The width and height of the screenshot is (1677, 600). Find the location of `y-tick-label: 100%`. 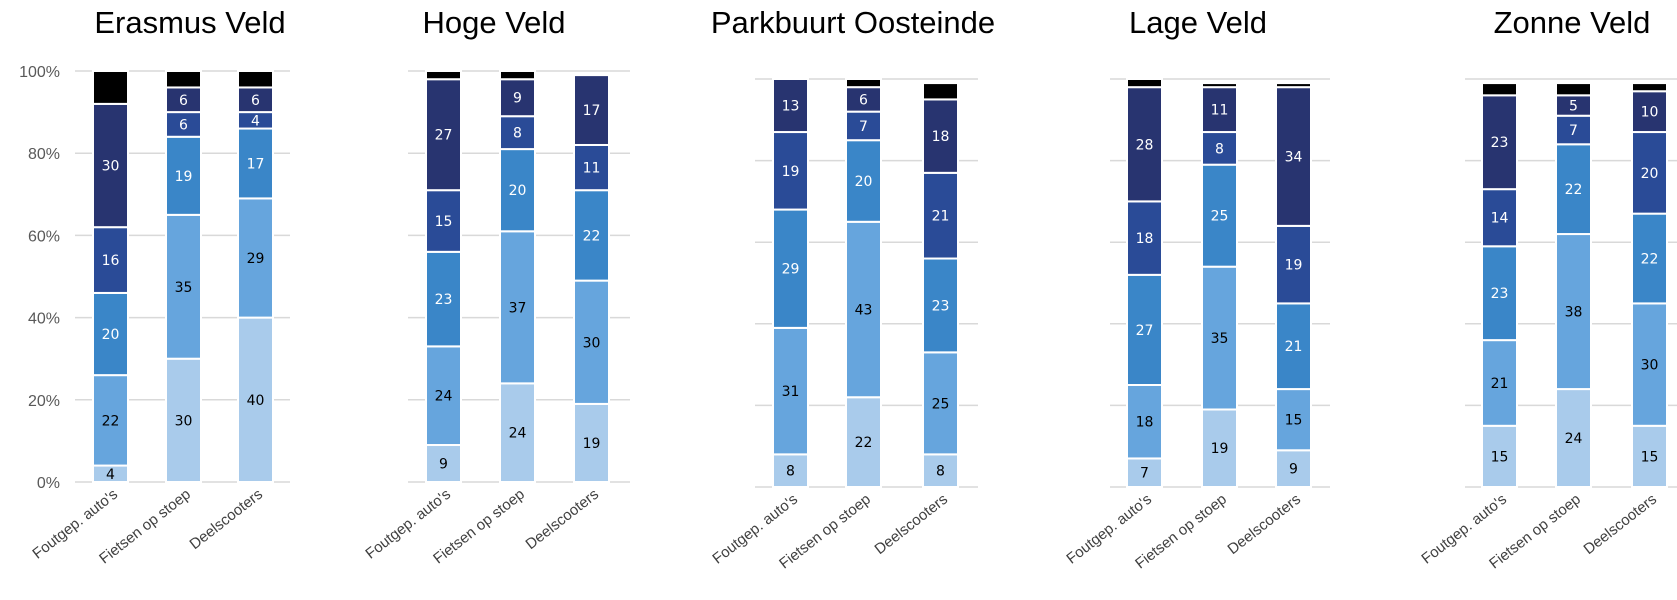

y-tick-label: 100% is located at coordinates (39, 72).